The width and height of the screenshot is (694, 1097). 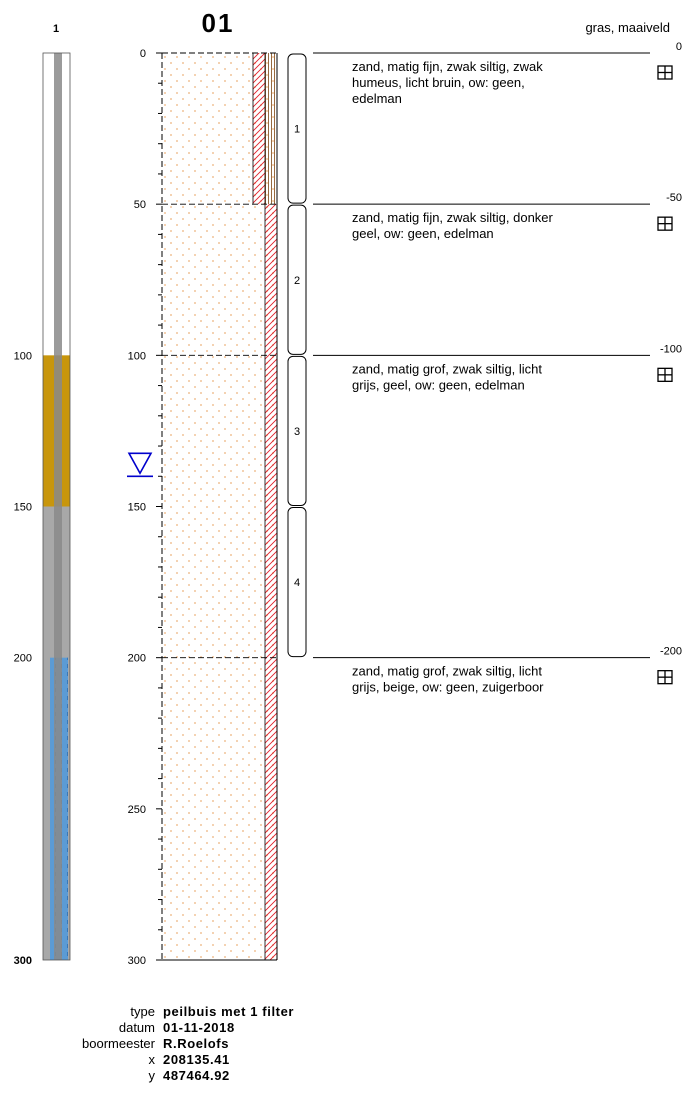 What do you see at coordinates (137, 659) in the screenshot?
I see `depth-tick-label: 200` at bounding box center [137, 659].